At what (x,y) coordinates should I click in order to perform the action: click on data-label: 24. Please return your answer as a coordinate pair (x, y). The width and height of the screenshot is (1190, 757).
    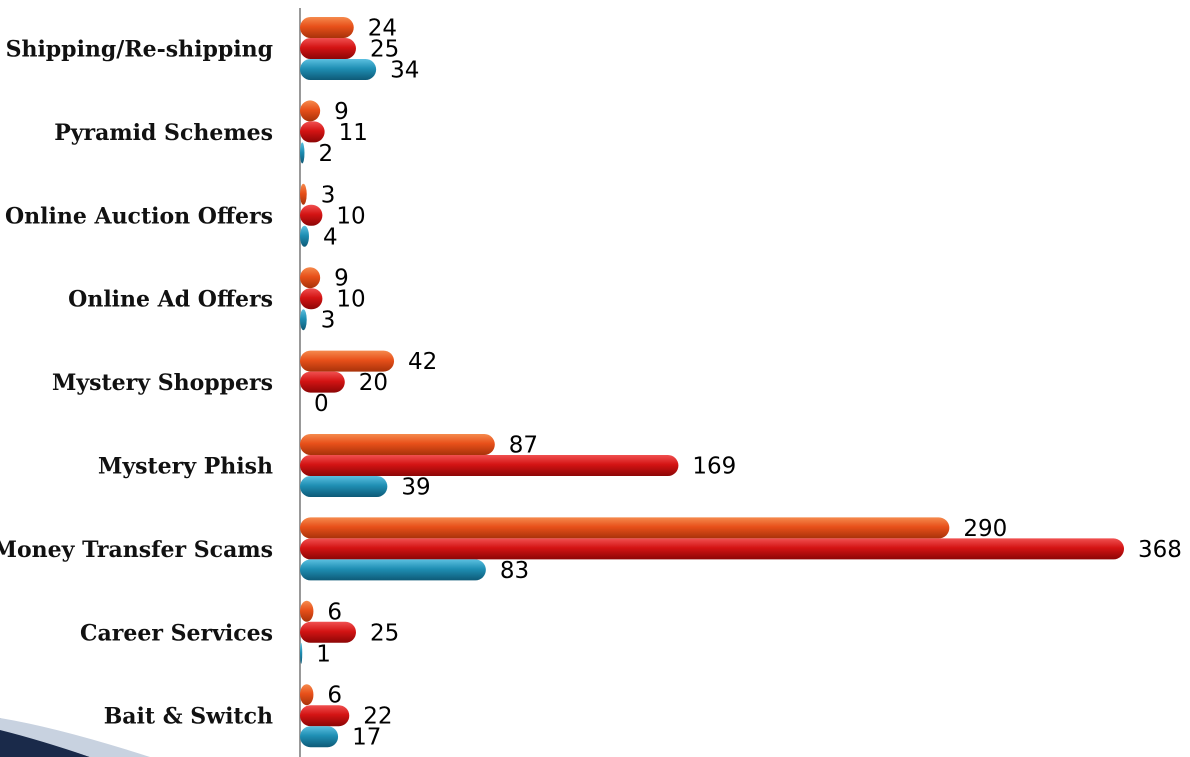
    Looking at the image, I should click on (382, 29).